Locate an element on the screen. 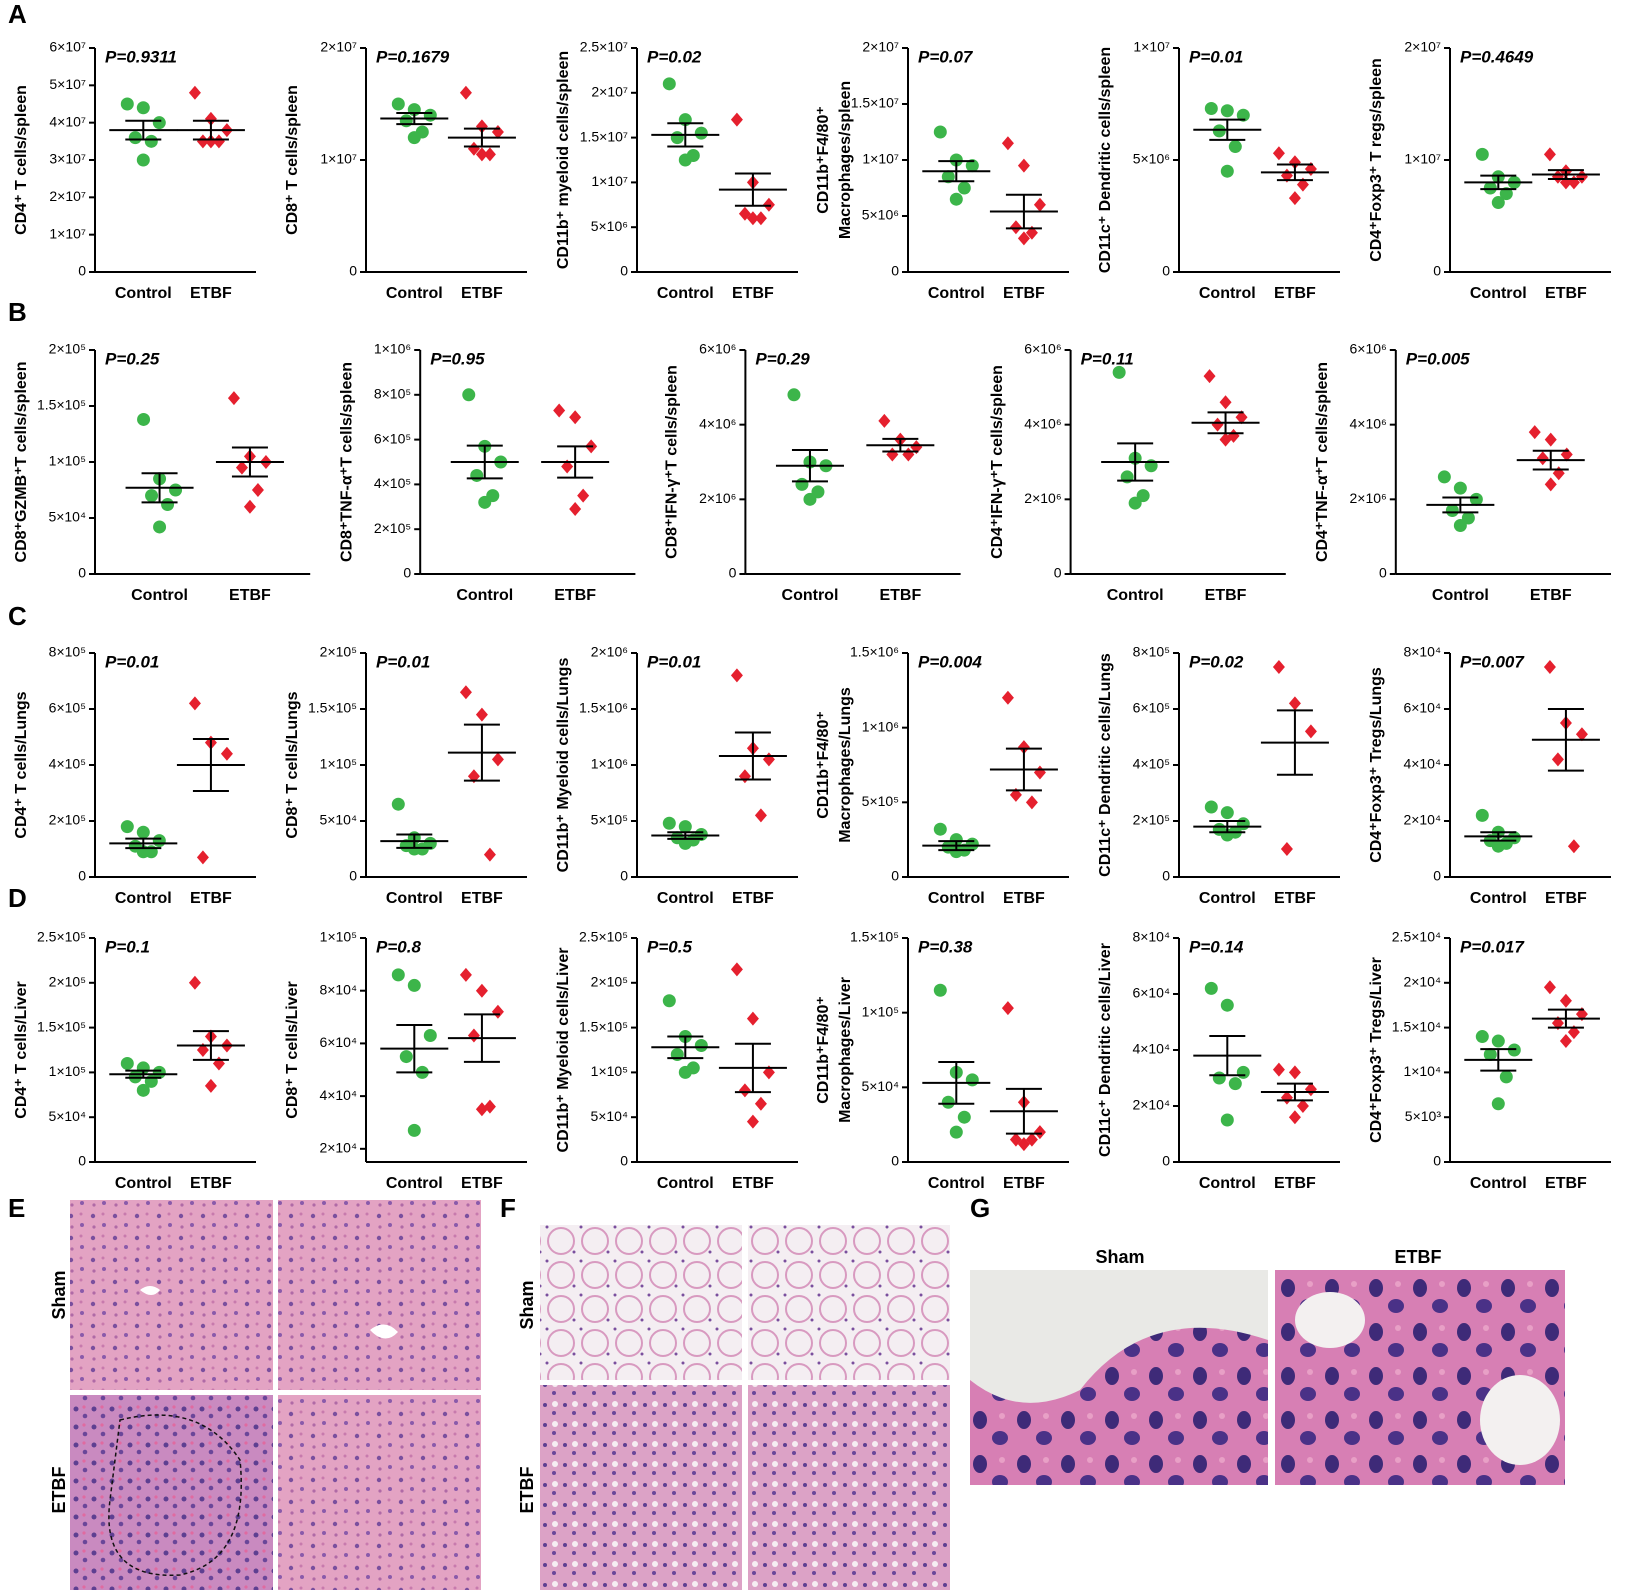 This screenshot has height=1593, width=1626. y-tick-label: 3×10⁷ is located at coordinates (67, 159).